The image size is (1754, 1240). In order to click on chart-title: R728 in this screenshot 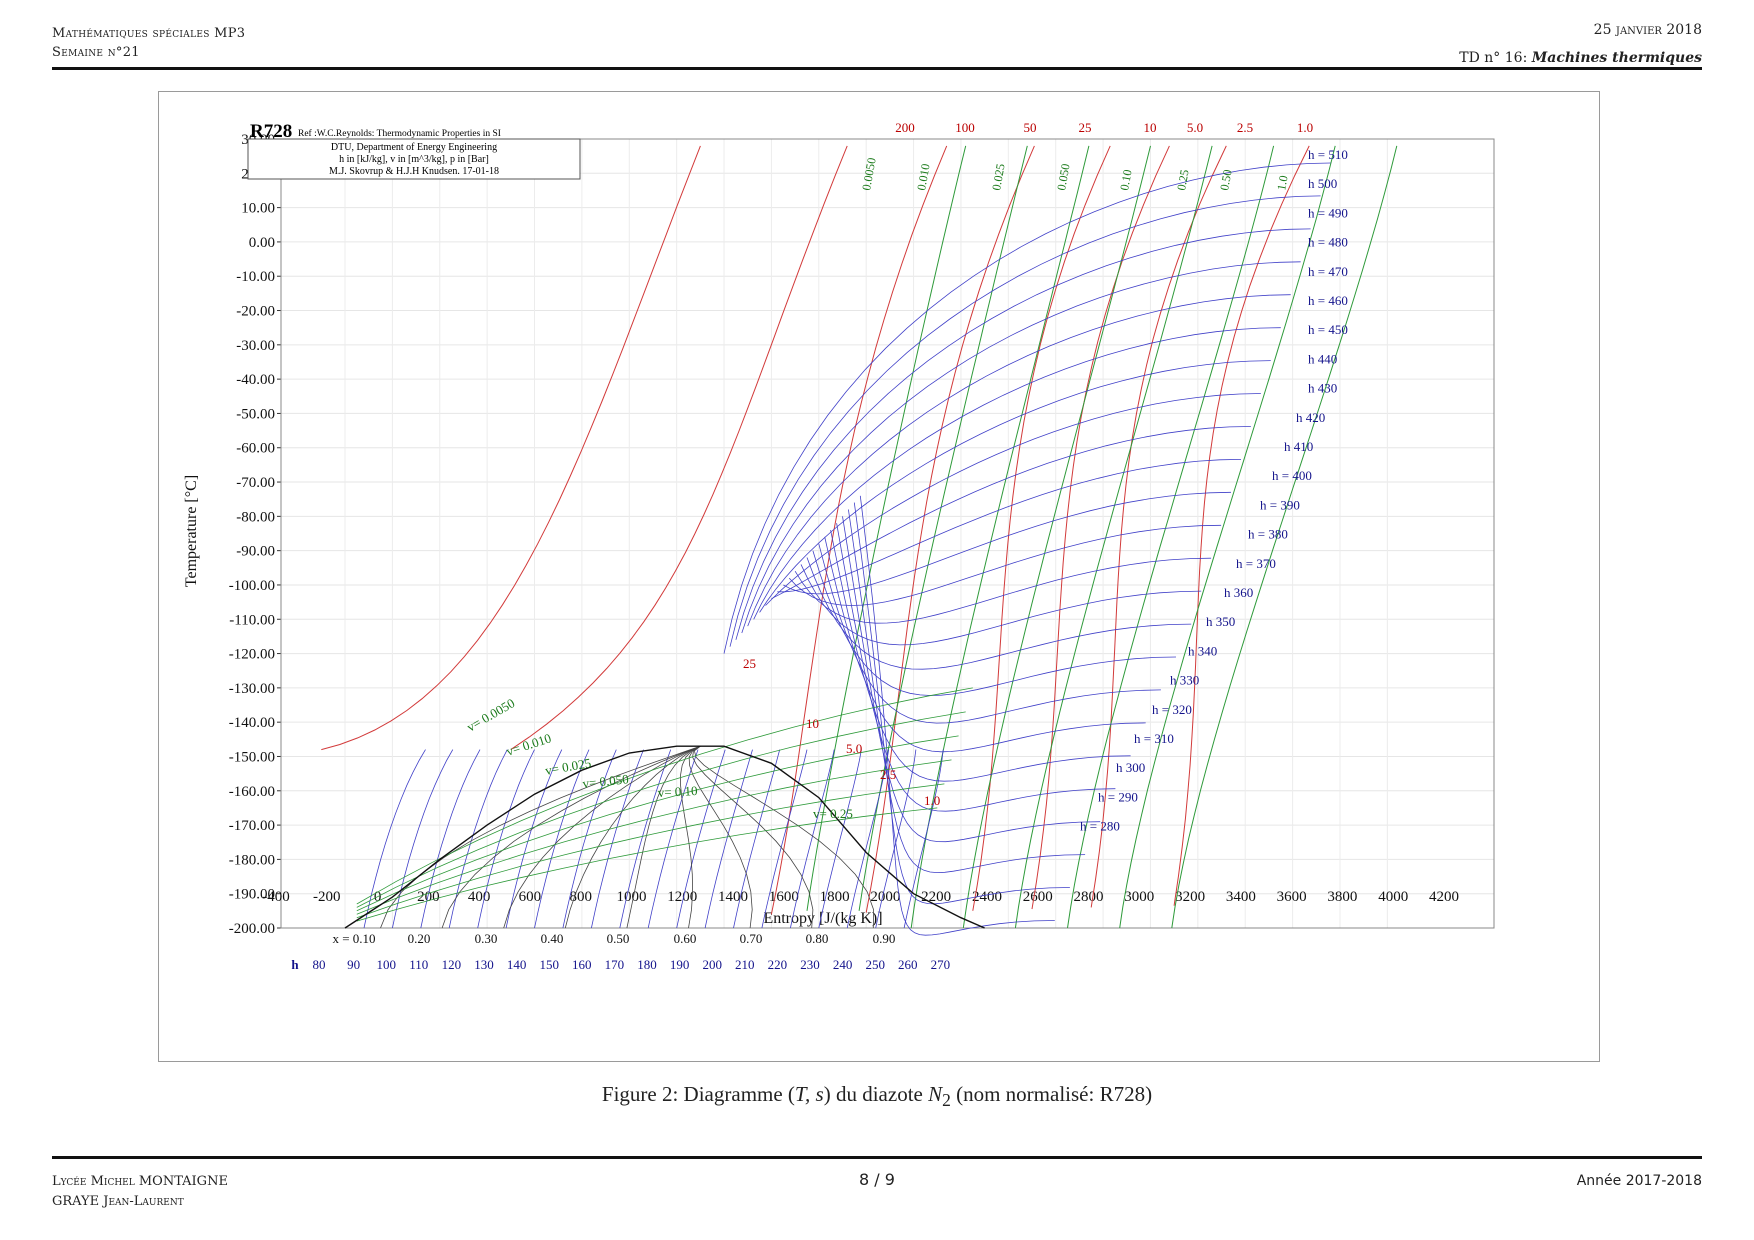, I will do `click(271, 131)`.